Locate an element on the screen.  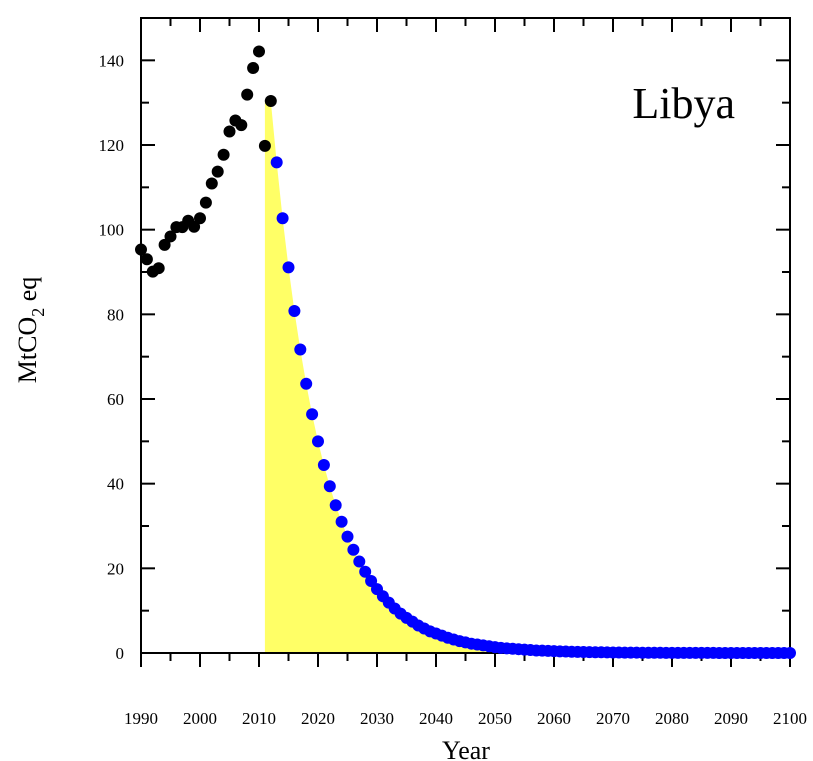
y-tick-label: 0 is located at coordinates (120, 653).